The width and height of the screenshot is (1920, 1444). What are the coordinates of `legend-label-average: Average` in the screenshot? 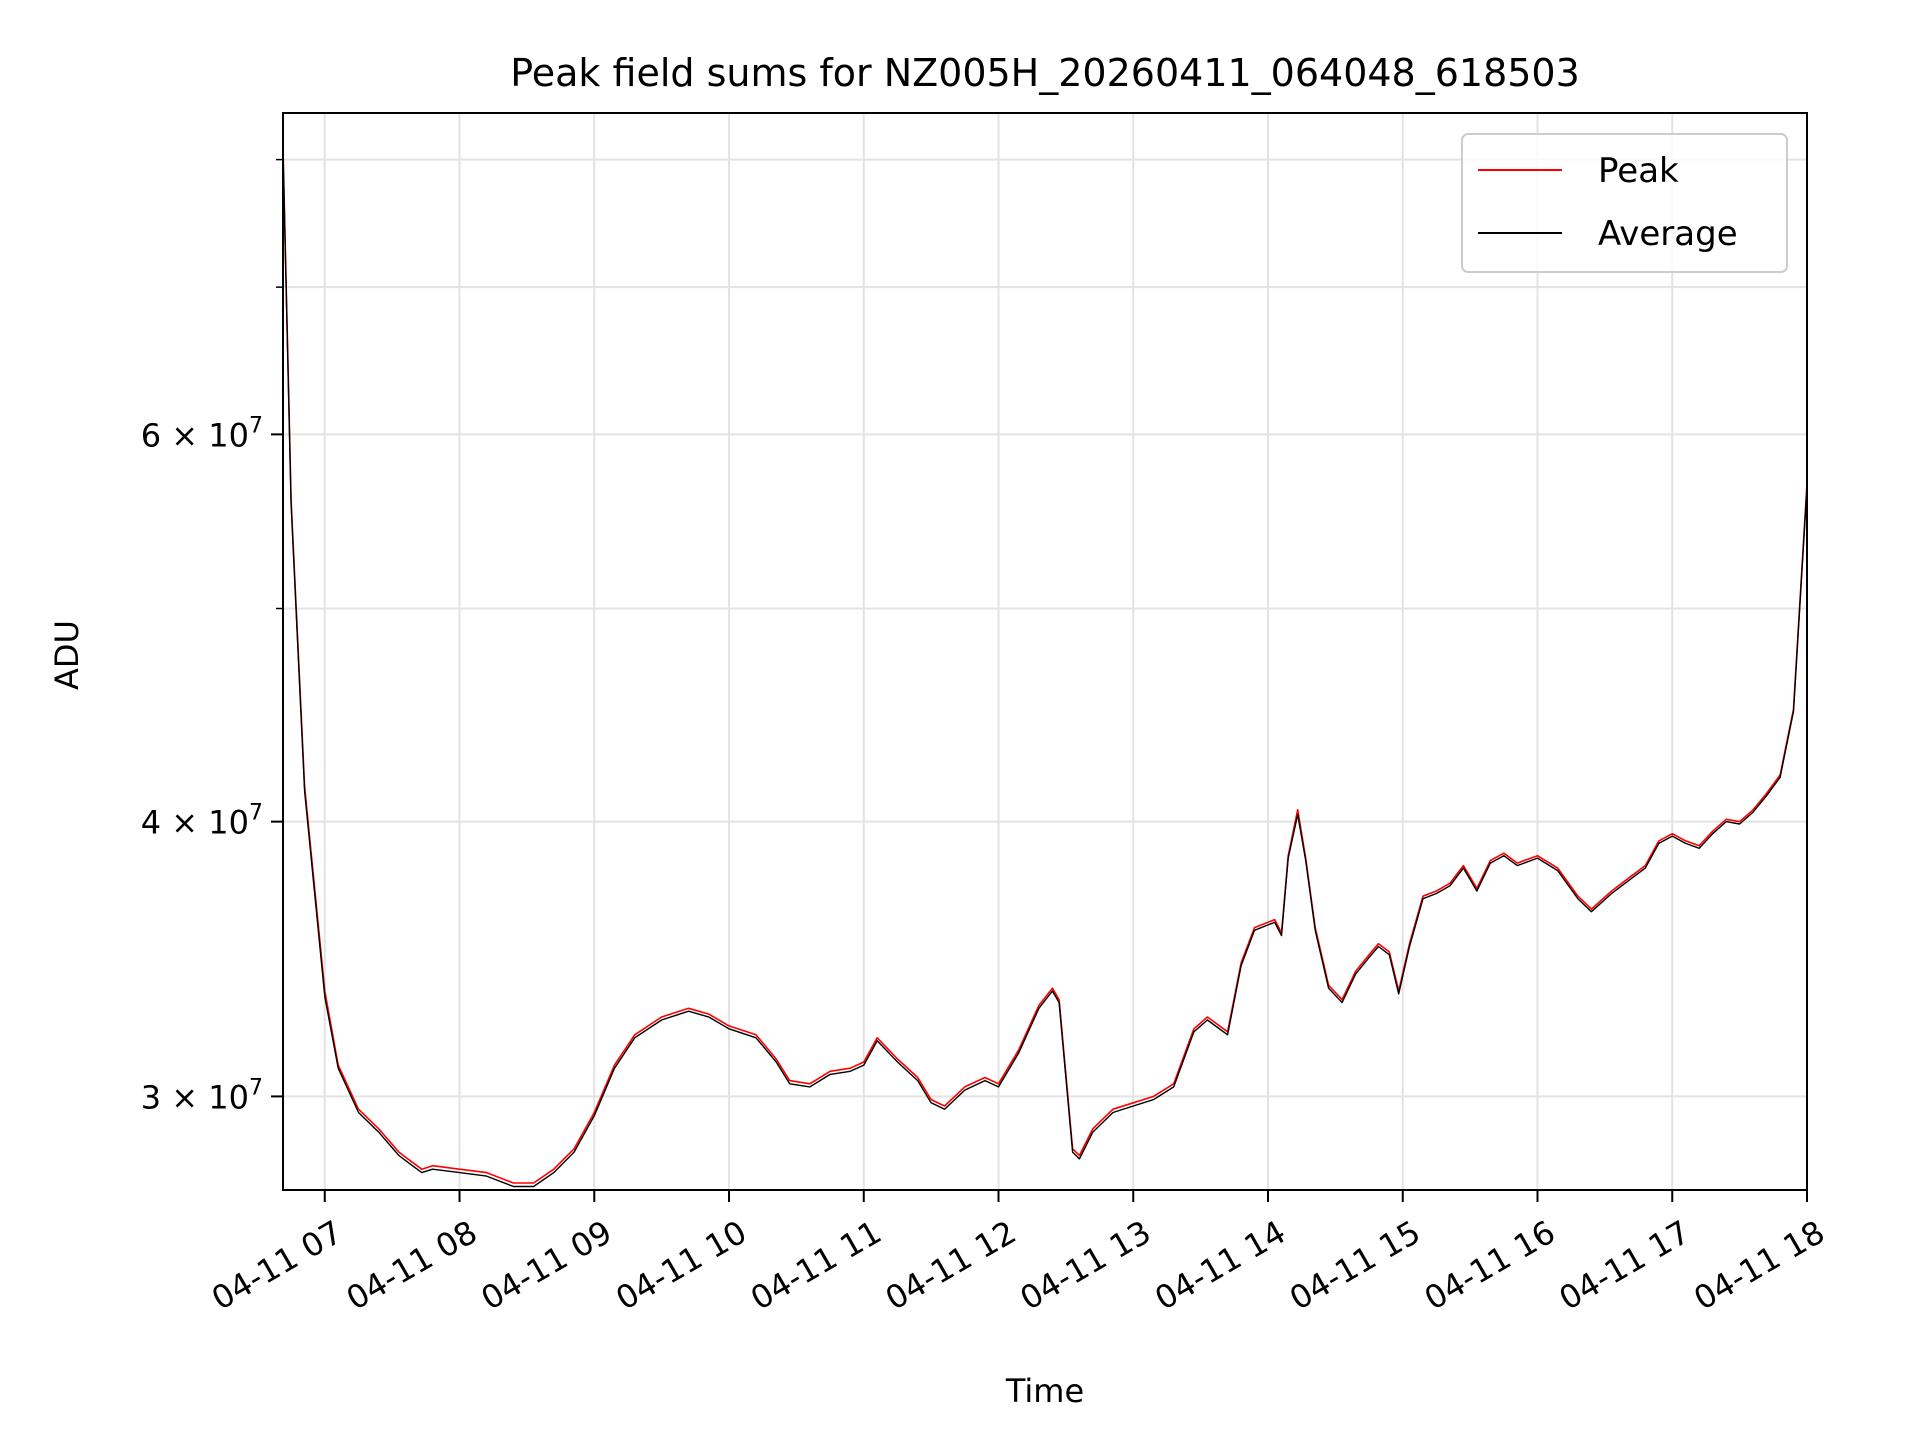 It's located at (1668, 234).